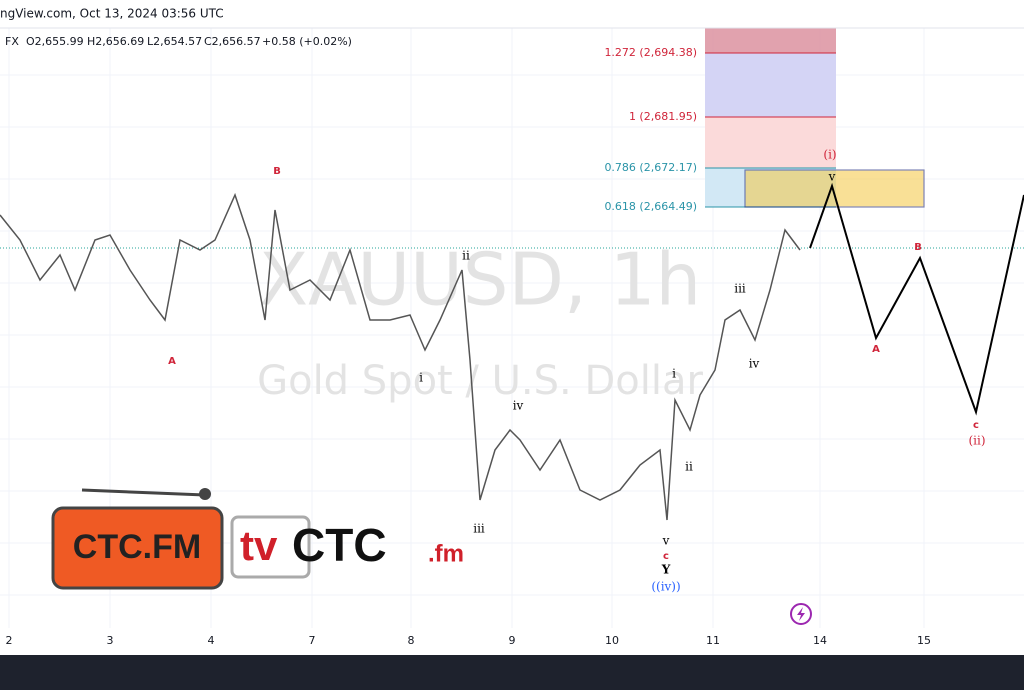 The height and width of the screenshot is (690, 1024). Describe the element at coordinates (650, 167) in the screenshot. I see `fib-label: 0.786 (2,672.17)` at that location.